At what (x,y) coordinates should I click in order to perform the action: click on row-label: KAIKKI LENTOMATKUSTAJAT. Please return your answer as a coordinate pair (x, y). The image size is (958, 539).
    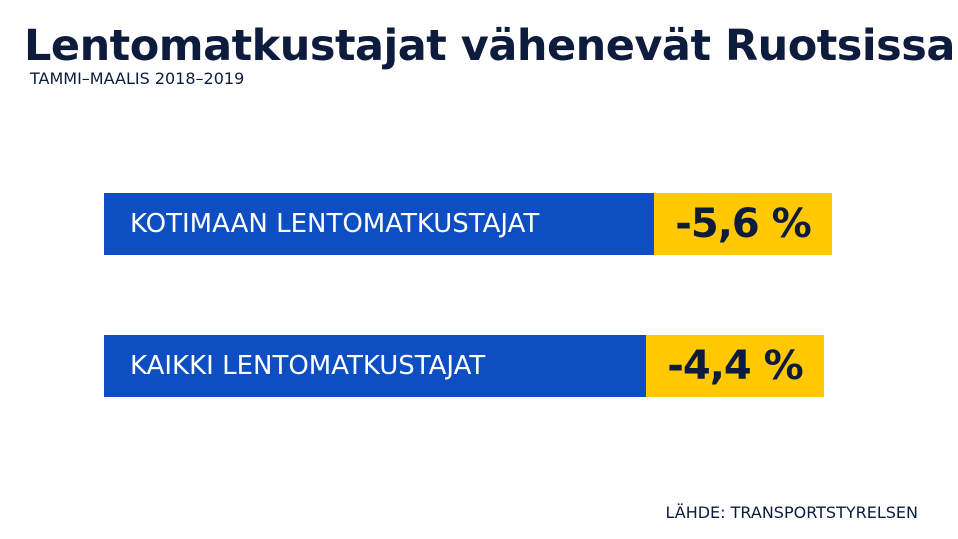
    Looking at the image, I should click on (375, 366).